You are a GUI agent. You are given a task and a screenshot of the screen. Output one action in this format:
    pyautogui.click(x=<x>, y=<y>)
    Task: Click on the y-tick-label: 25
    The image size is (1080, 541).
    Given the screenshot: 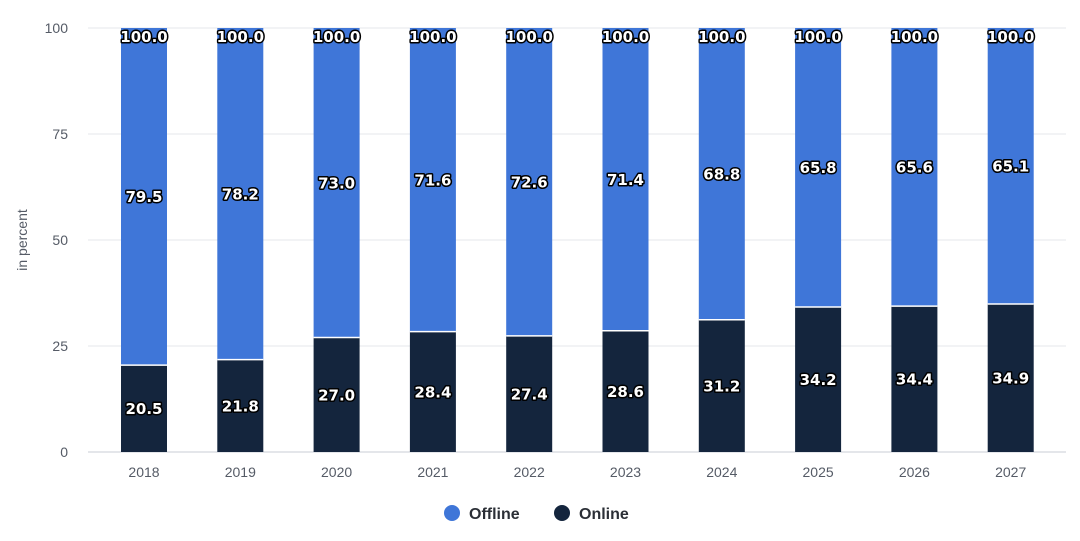 What is the action you would take?
    pyautogui.click(x=60, y=346)
    